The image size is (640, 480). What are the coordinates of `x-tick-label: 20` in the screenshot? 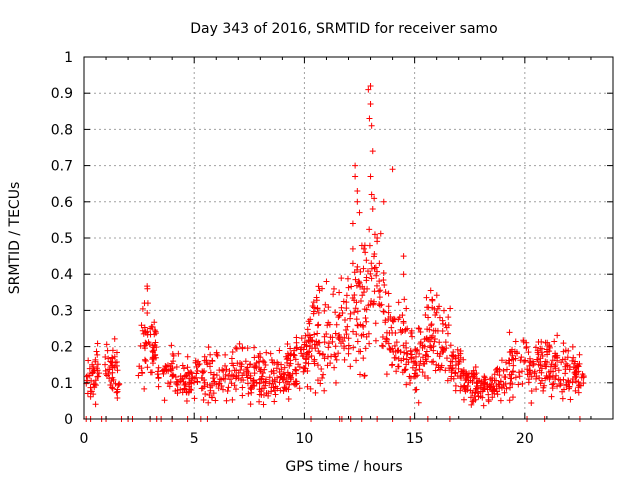 It's located at (525, 439).